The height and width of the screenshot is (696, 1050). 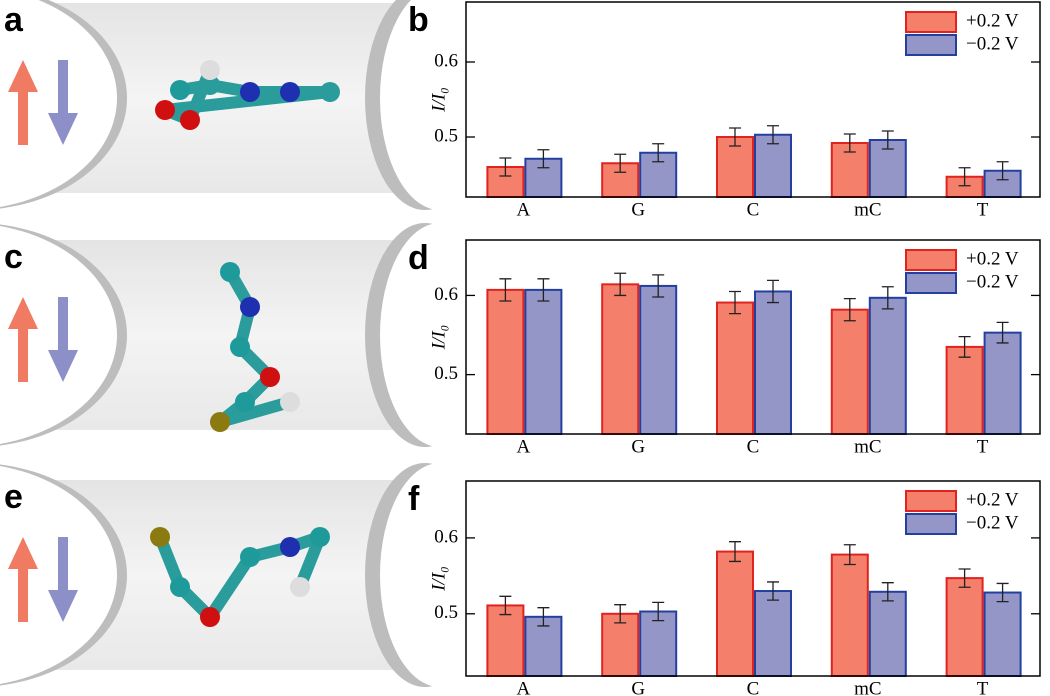 I want to click on panel-letter: e, so click(x=13, y=497).